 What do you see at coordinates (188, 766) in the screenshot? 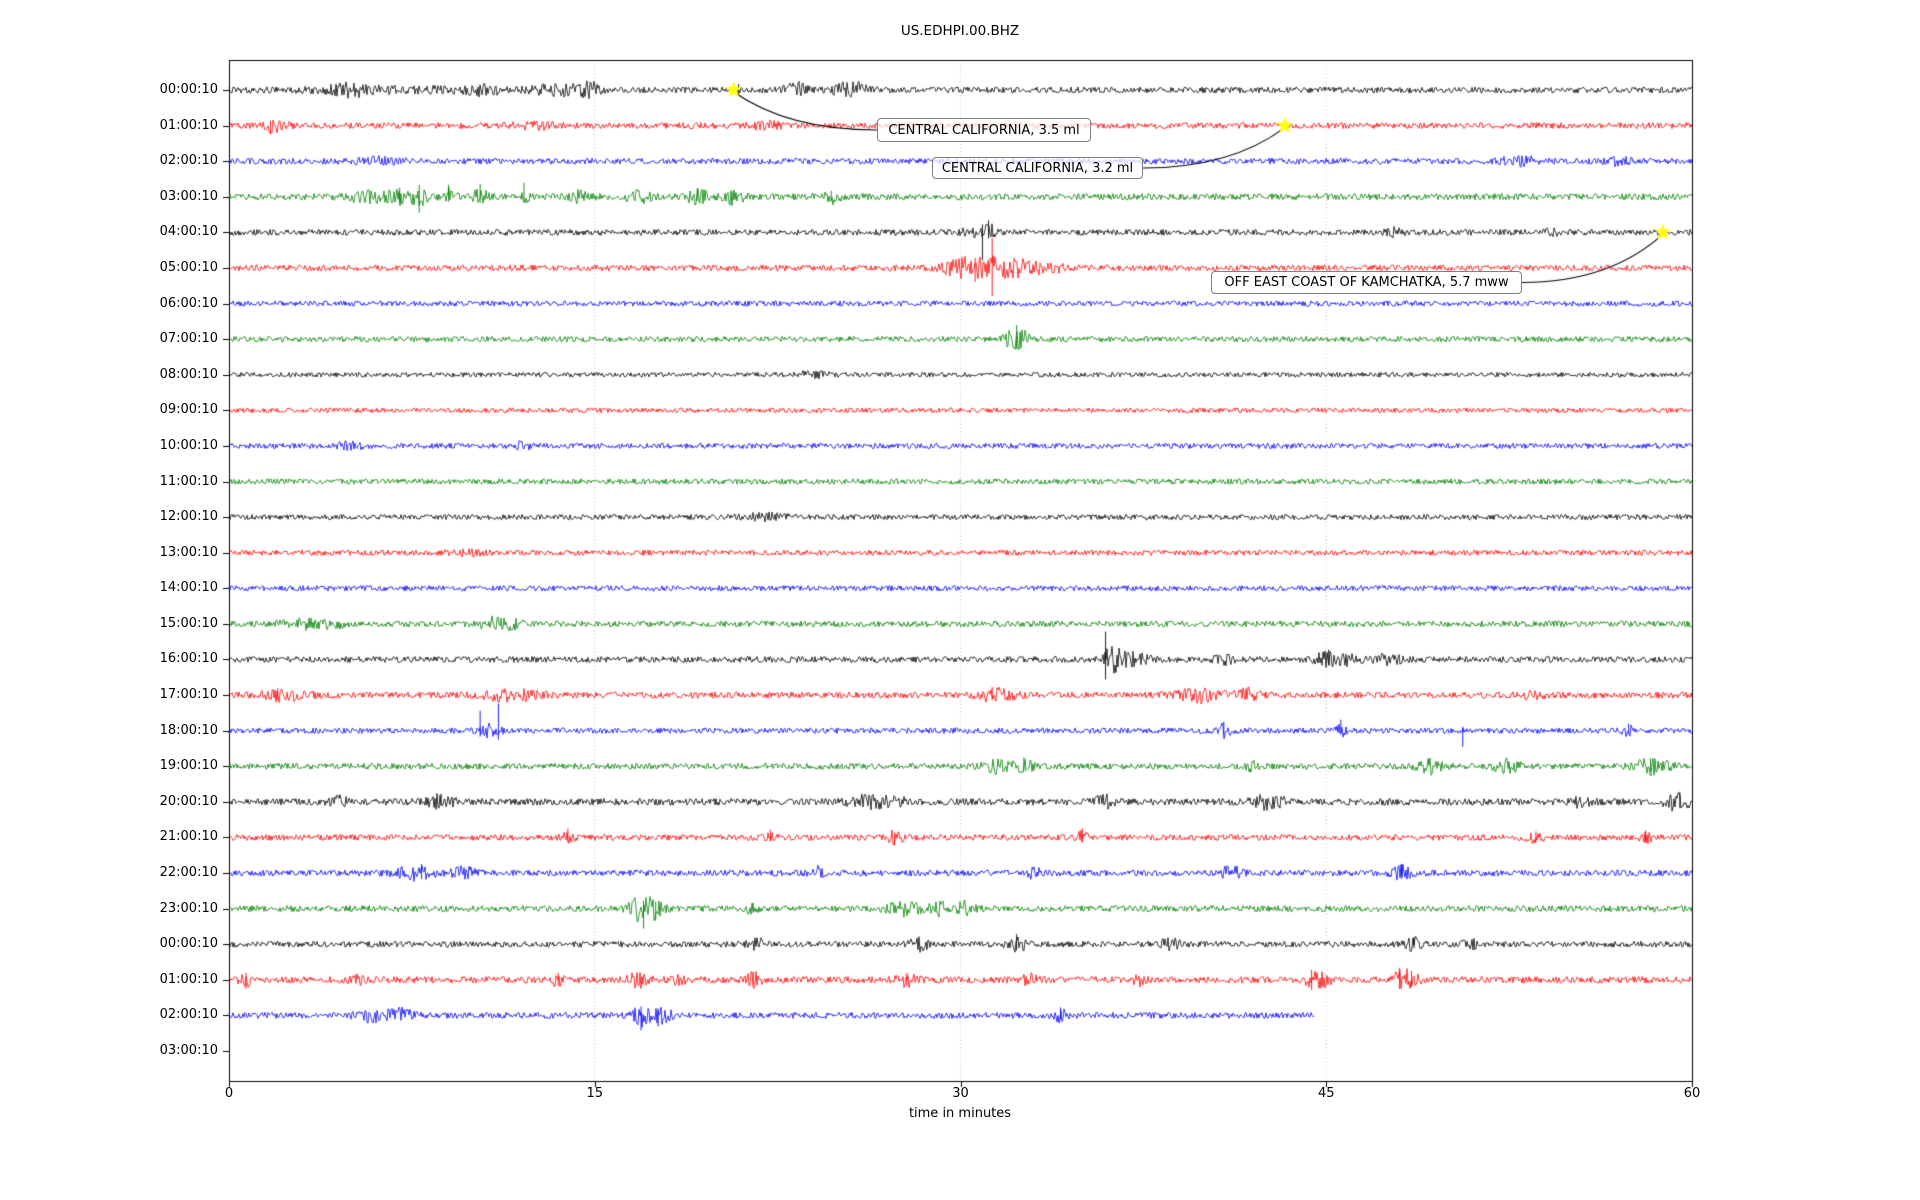
I see `y-tick-label: 19:00:10` at bounding box center [188, 766].